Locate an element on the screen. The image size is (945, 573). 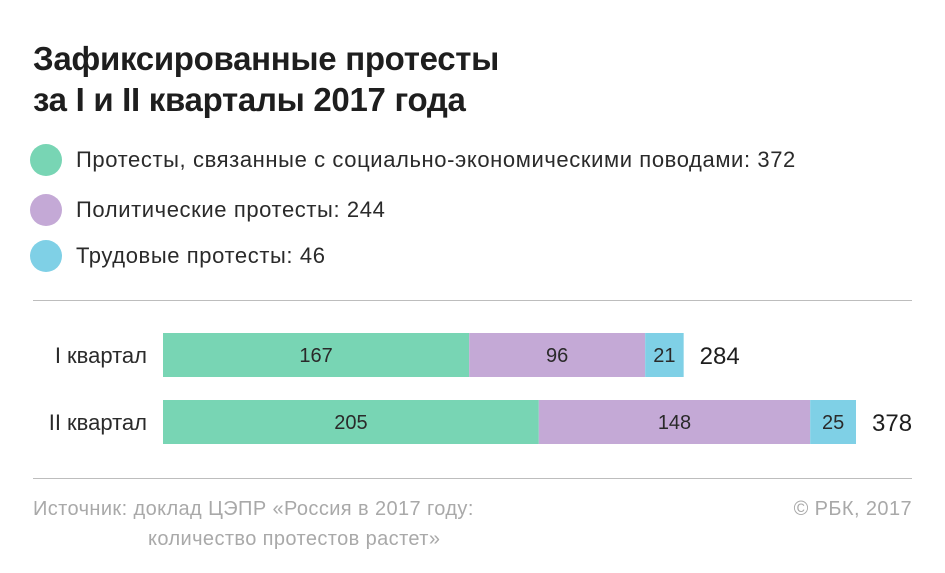
bar-segment-socio-economic-q1 is located at coordinates (316, 355).